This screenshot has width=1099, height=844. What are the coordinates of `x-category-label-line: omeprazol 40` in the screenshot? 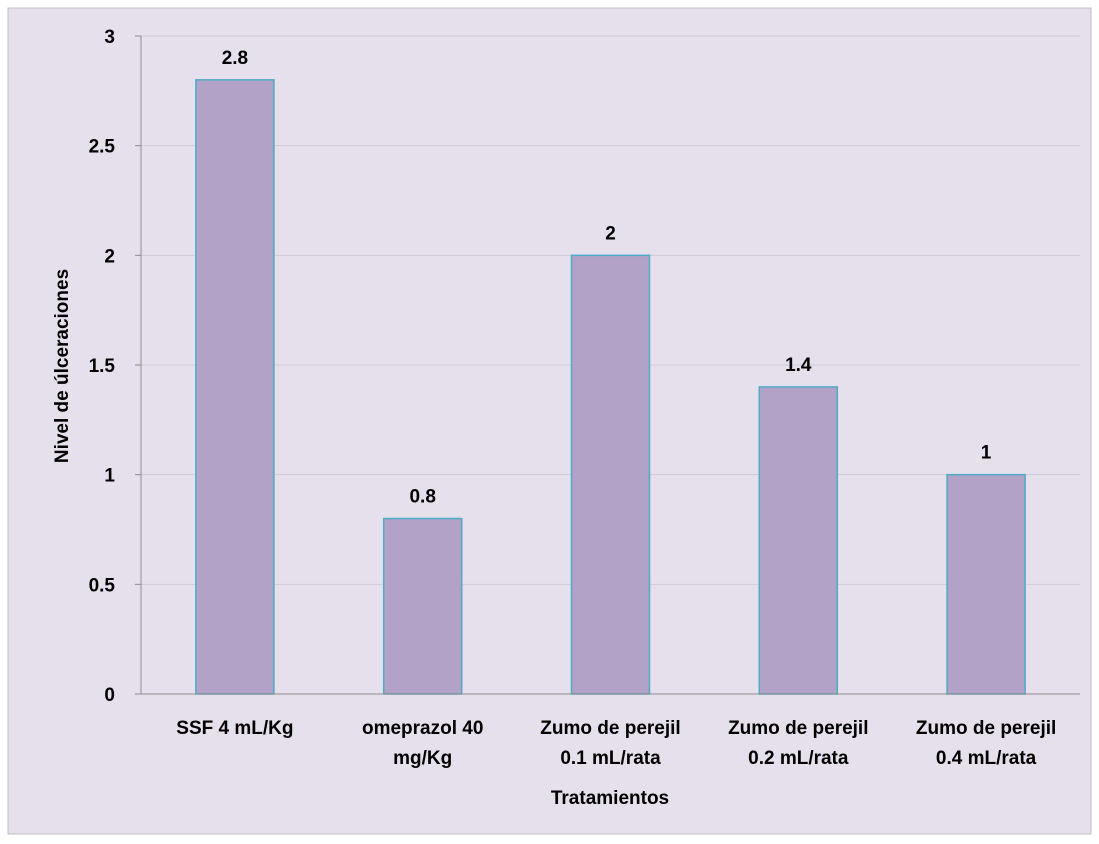 It's located at (422, 728).